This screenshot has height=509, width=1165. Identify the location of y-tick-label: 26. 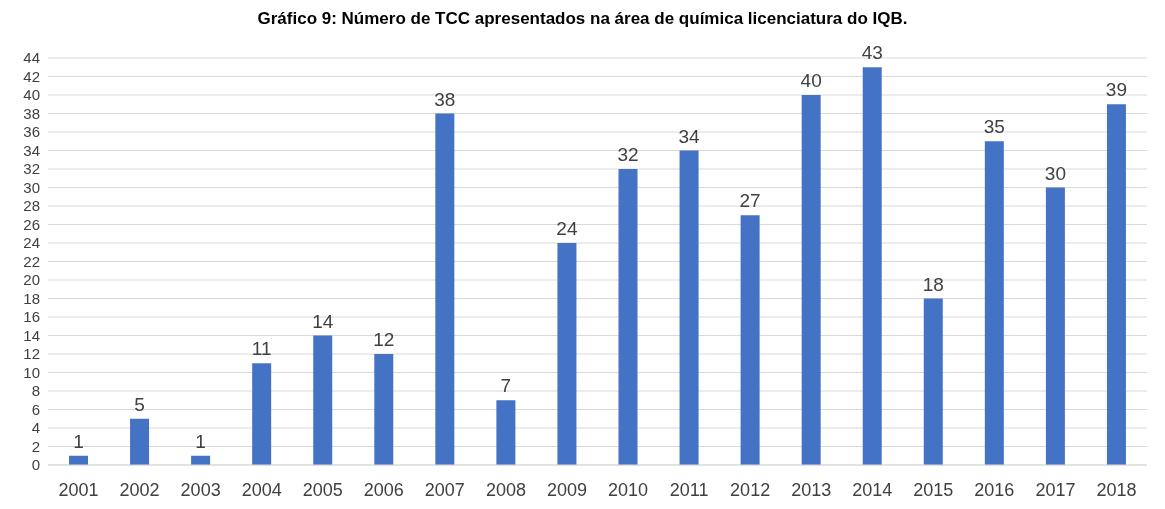
(31, 224).